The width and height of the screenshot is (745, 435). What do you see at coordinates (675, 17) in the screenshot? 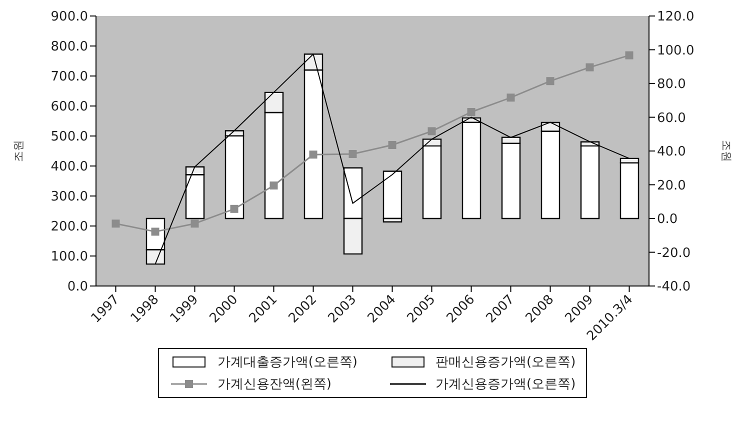
I see `y2-tick-label: 120.0` at bounding box center [675, 17].